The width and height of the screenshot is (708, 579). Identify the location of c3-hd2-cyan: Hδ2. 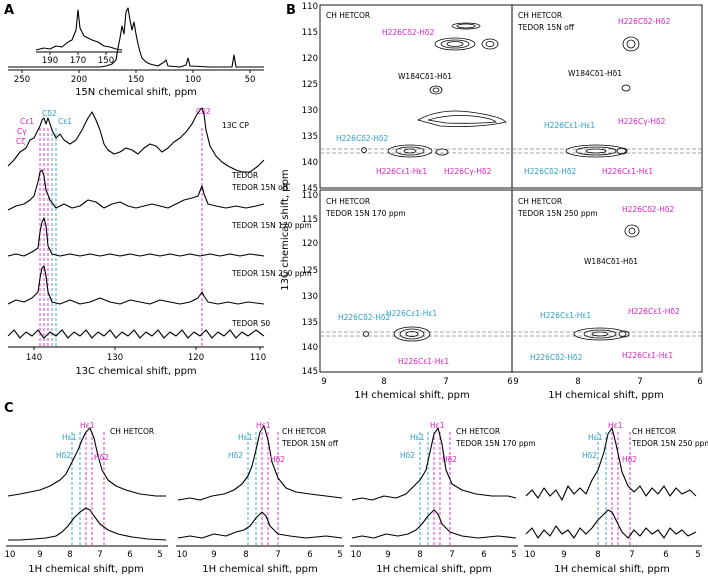
(407, 455).